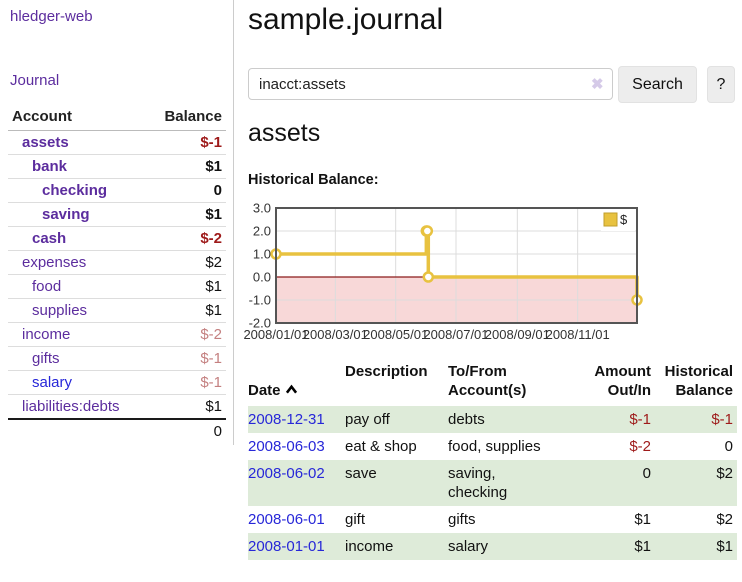  Describe the element at coordinates (47, 286) in the screenshot. I see `account-link: food` at that location.